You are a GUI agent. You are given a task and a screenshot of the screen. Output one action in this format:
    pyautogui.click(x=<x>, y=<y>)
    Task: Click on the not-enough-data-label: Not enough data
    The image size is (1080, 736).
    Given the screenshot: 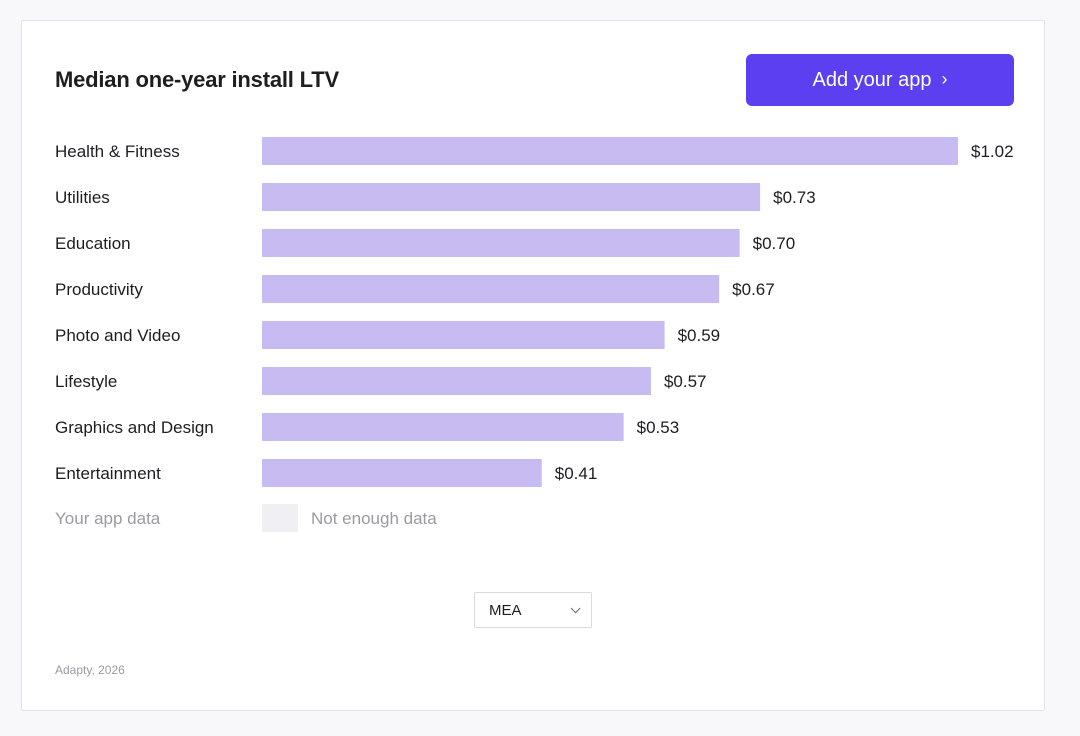 What is the action you would take?
    pyautogui.click(x=374, y=518)
    